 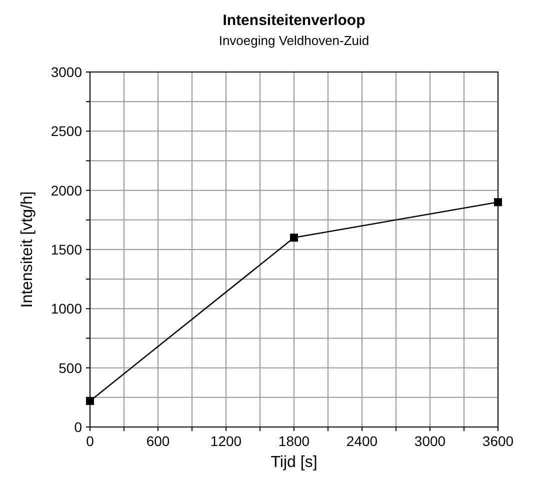 What do you see at coordinates (78, 427) in the screenshot?
I see `y-tick-label: 0` at bounding box center [78, 427].